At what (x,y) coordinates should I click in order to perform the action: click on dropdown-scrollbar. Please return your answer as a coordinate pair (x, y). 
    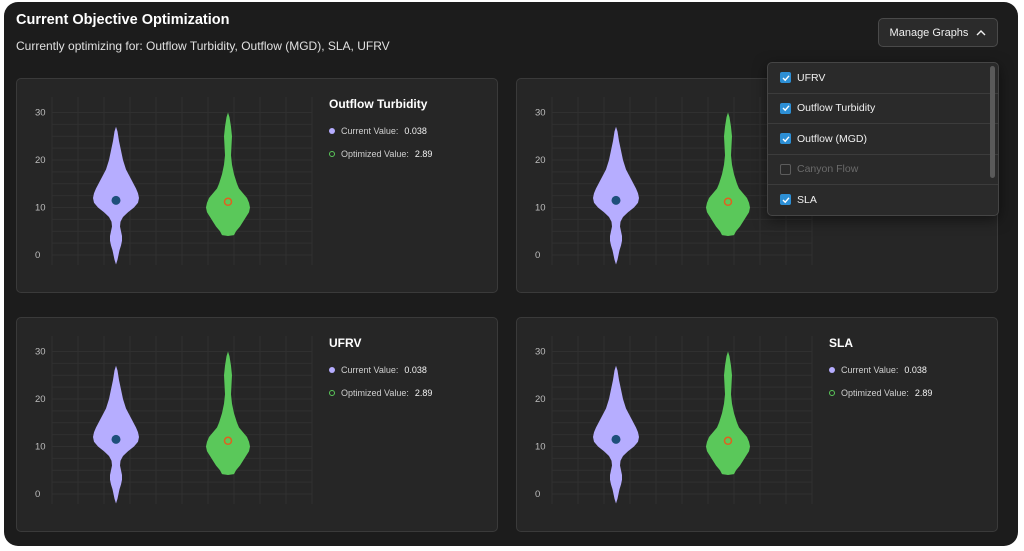
    Looking at the image, I should click on (992, 122).